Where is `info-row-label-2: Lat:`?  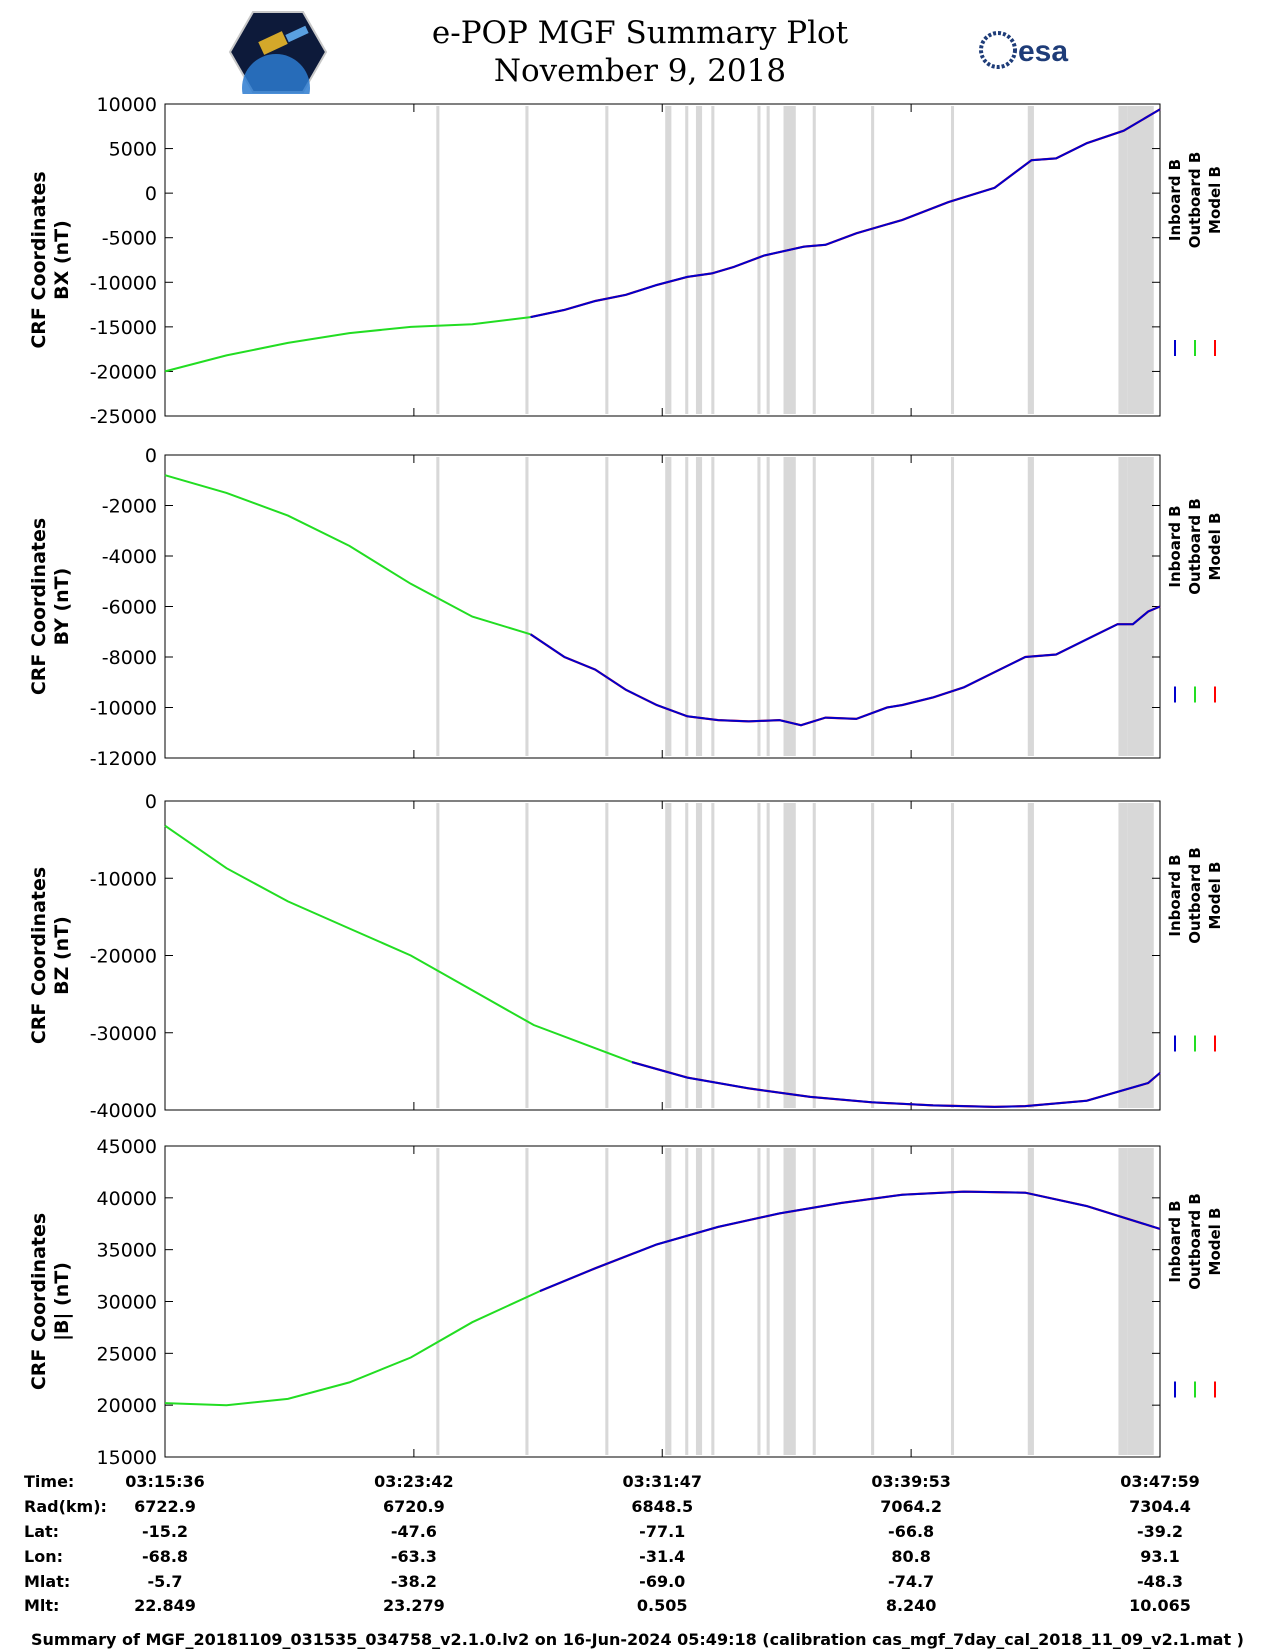
info-row-label-2: Lat: is located at coordinates (41, 1531).